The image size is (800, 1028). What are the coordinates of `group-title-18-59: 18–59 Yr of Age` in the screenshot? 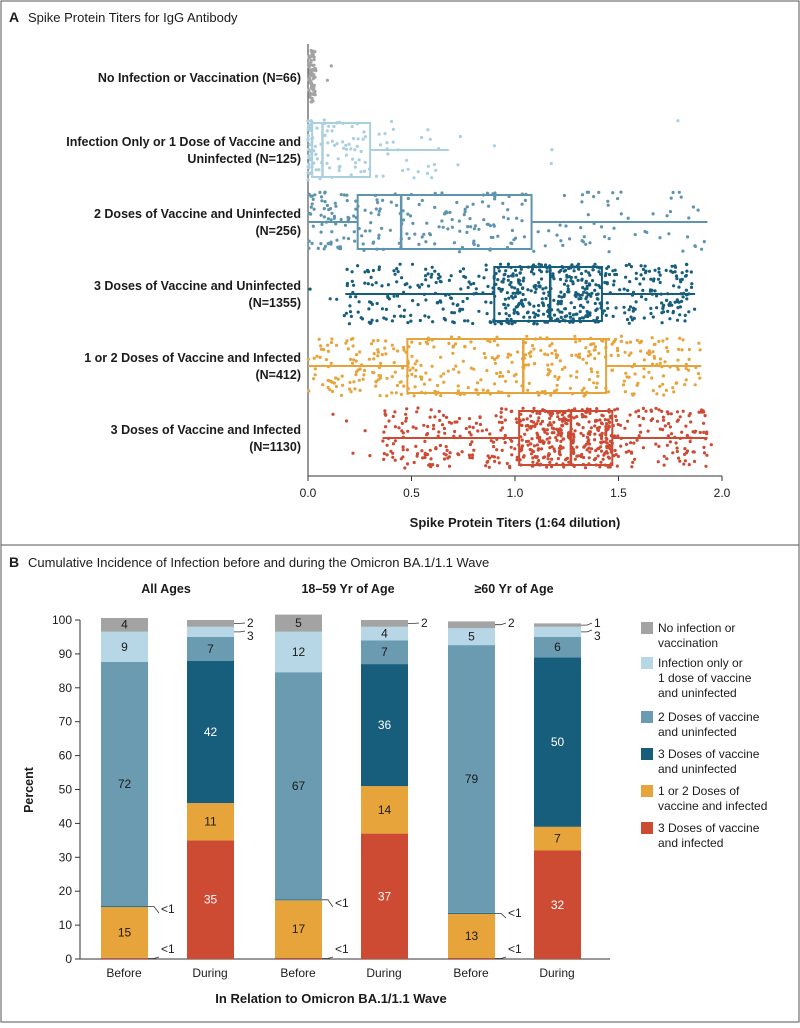 It's located at (347, 589).